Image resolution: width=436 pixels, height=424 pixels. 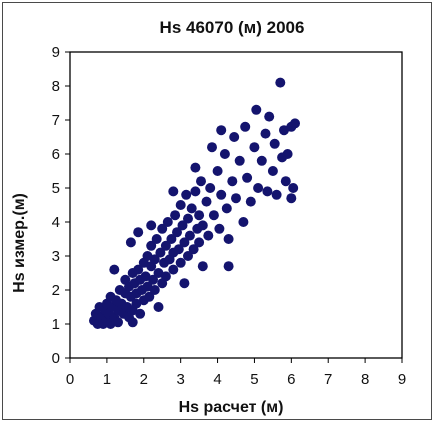 What do you see at coordinates (254, 379) in the screenshot?
I see `x-tick-label: 5` at bounding box center [254, 379].